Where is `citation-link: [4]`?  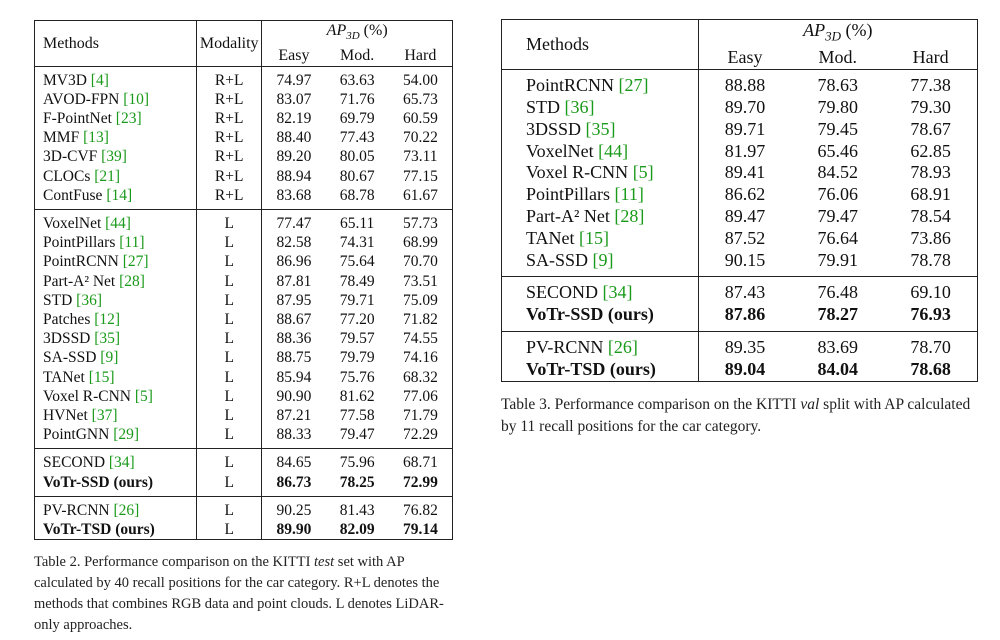
citation-link: [4] is located at coordinates (99, 80).